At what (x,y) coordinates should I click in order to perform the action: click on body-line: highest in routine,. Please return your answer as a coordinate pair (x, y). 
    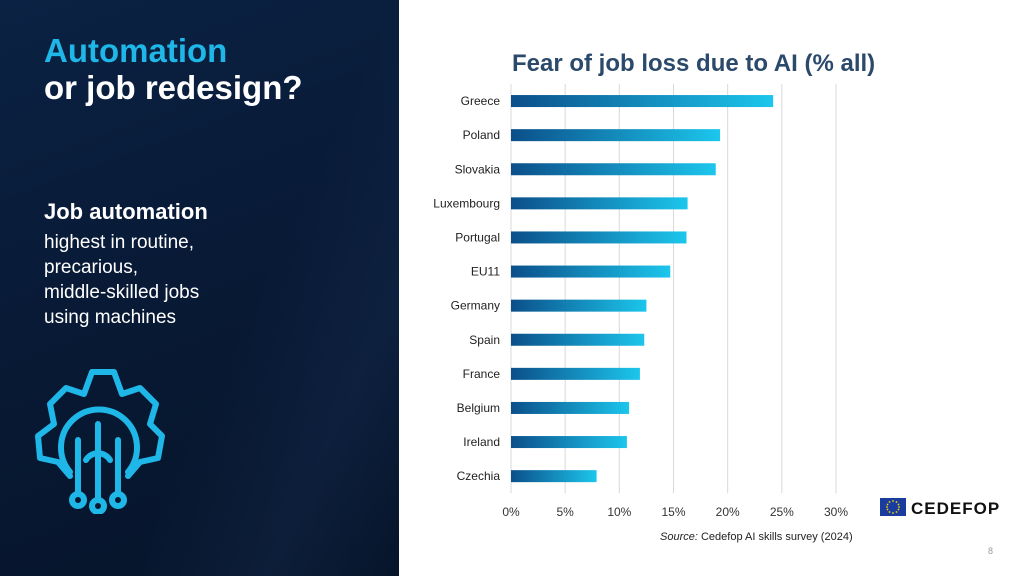
    Looking at the image, I should click on (119, 242).